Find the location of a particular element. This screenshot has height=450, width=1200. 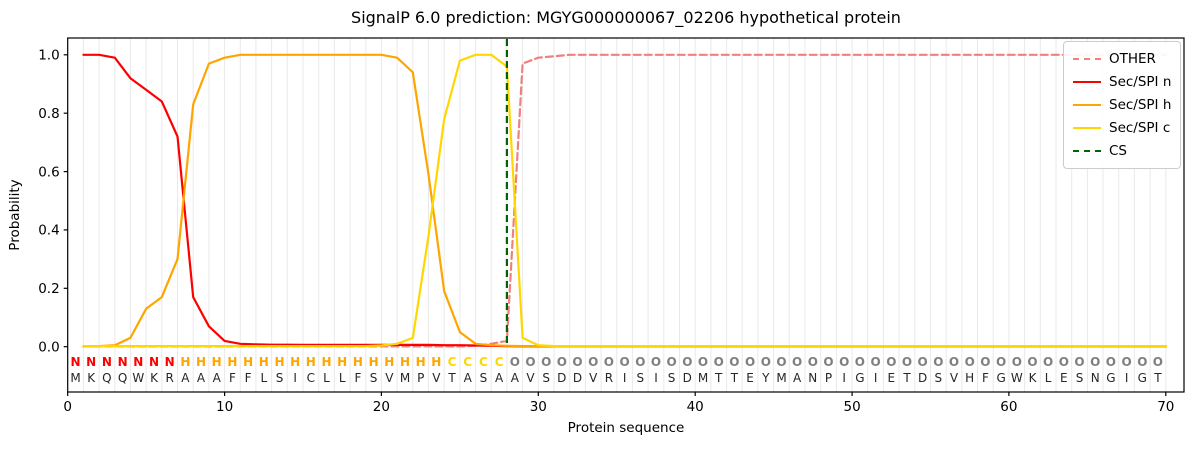

legend-line-sample-sec-spi-c is located at coordinates (1087, 128).